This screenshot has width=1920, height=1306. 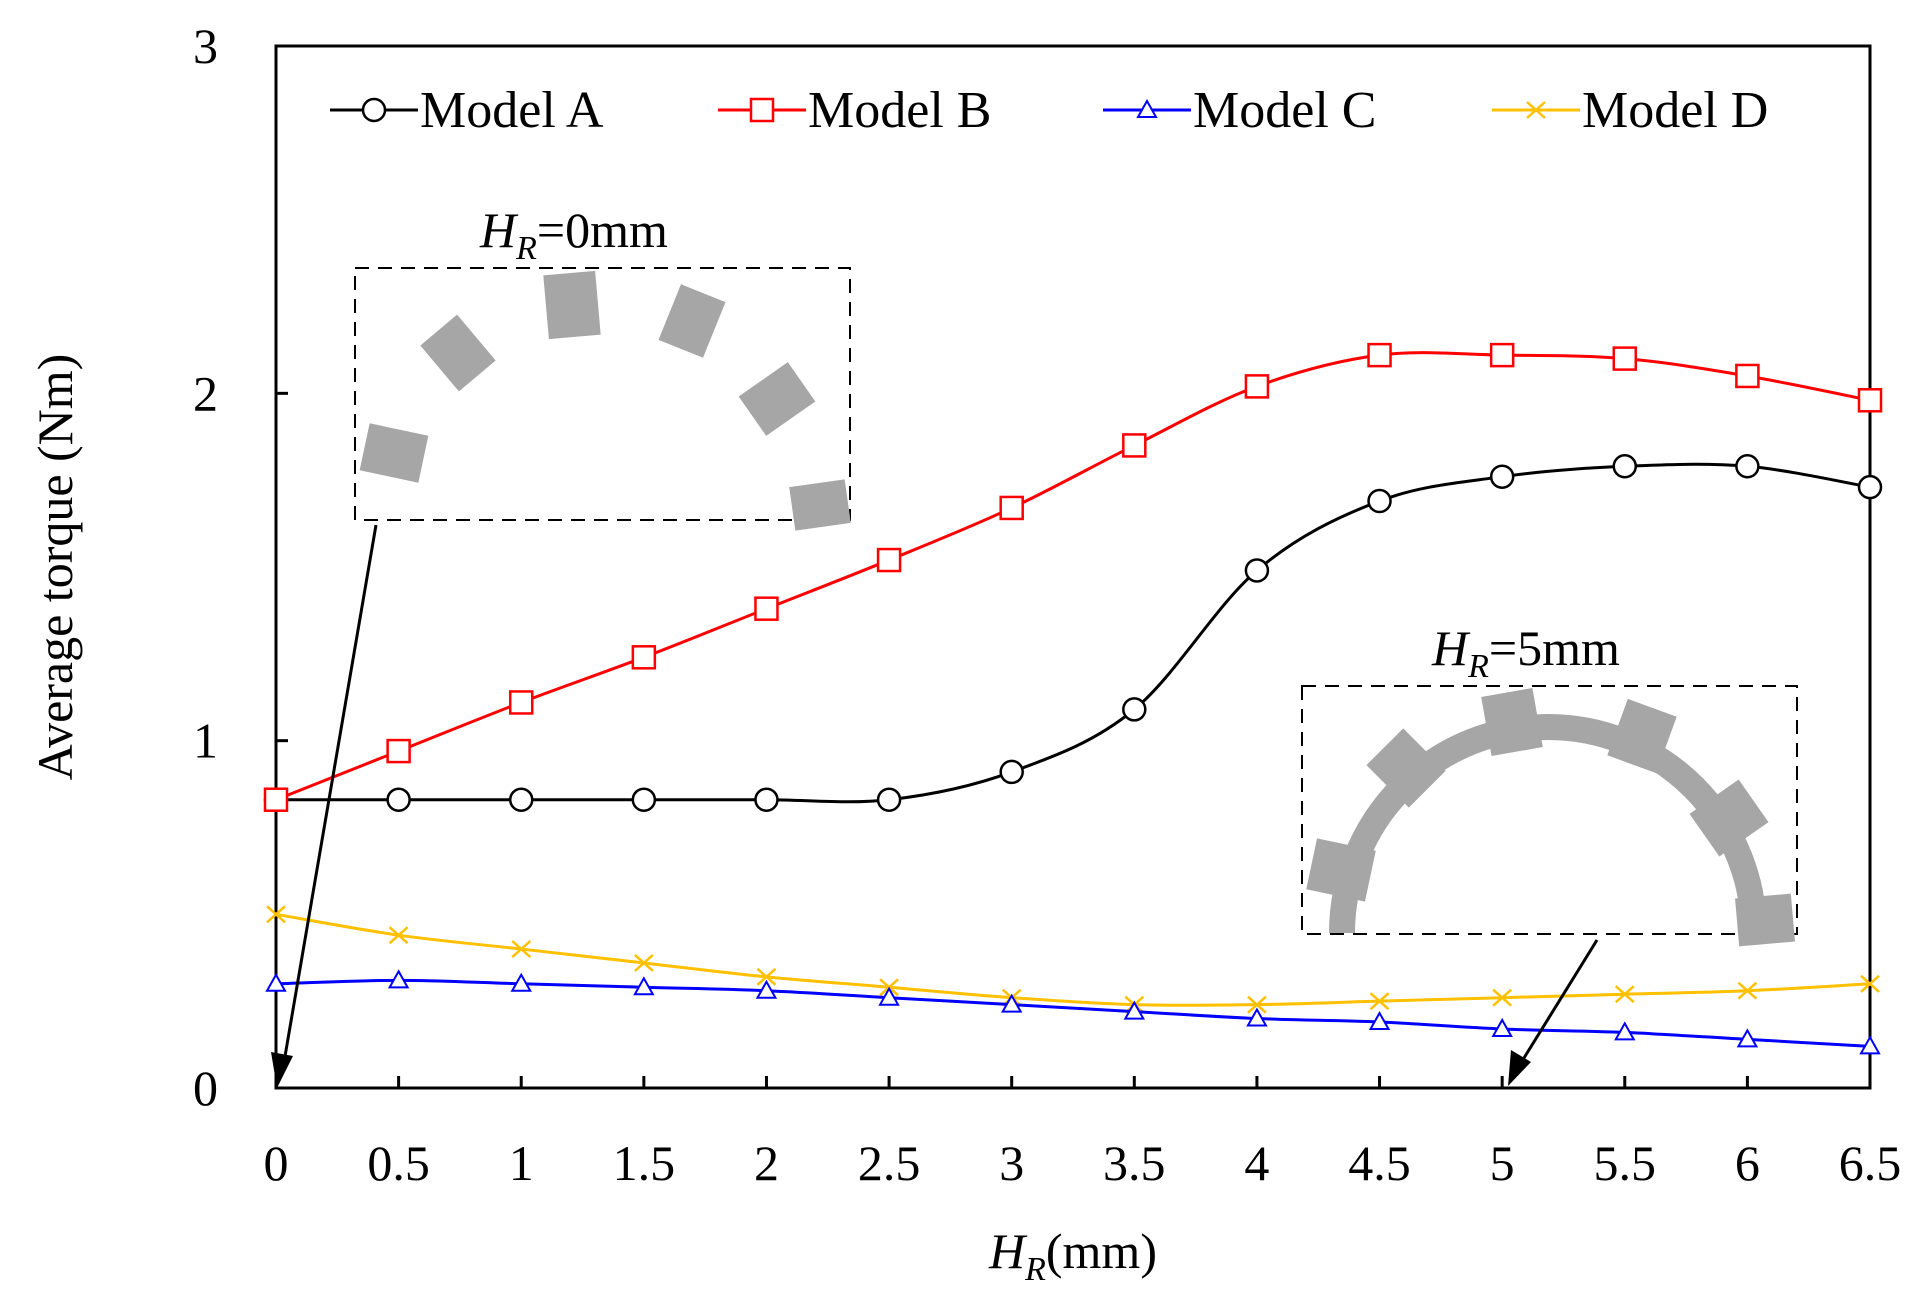 What do you see at coordinates (1519, 1068) in the screenshot?
I see `inset-hr5-arrowhead` at bounding box center [1519, 1068].